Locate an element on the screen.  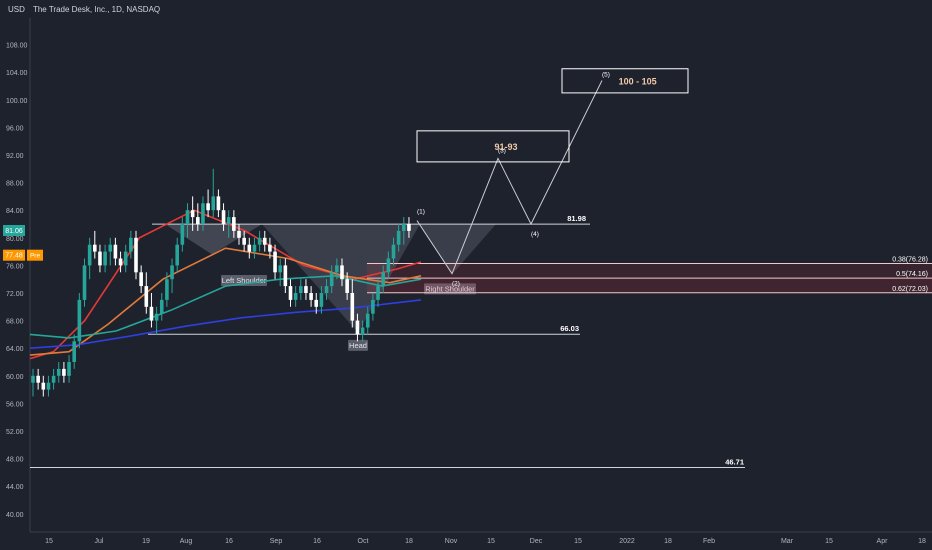
x-tick-label: 16 is located at coordinates (229, 541).